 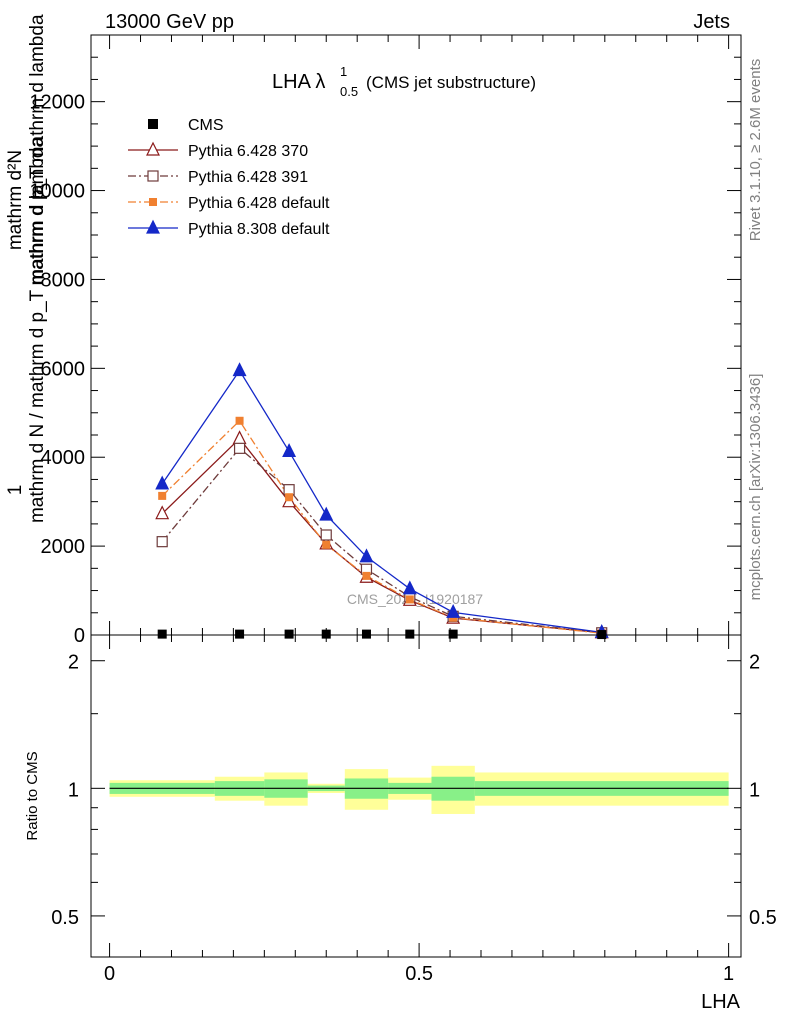 I want to click on y-tick-label: 4000, so click(x=63, y=458).